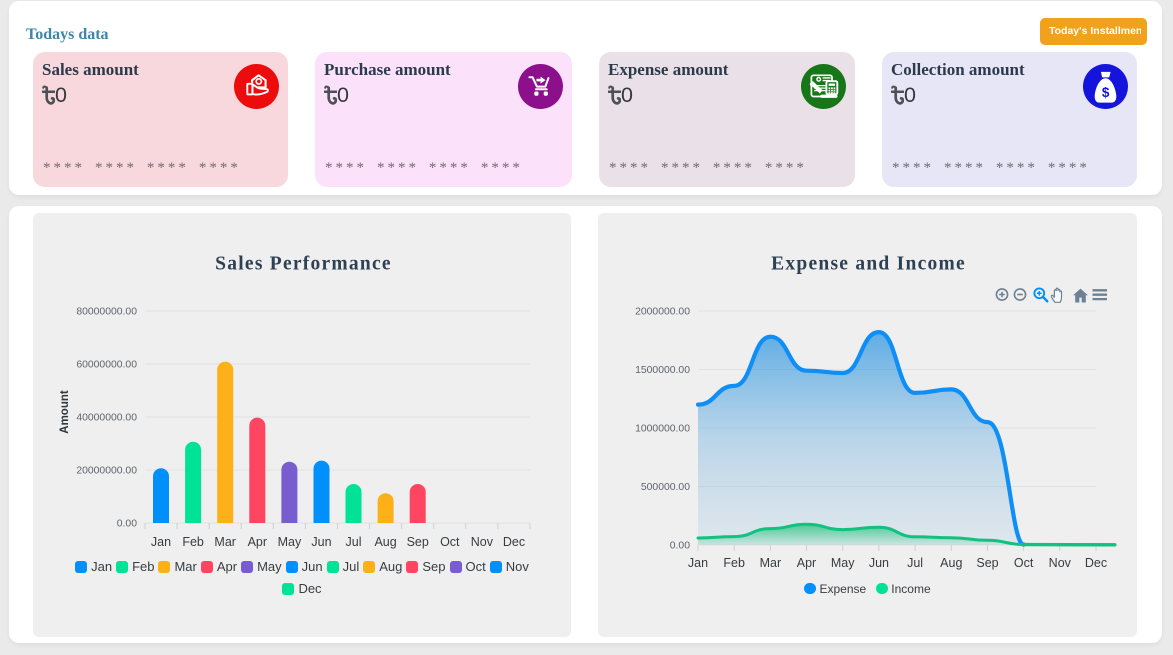 The height and width of the screenshot is (655, 1173). What do you see at coordinates (106, 312) in the screenshot?
I see `svg-text: 80000000.00` at bounding box center [106, 312].